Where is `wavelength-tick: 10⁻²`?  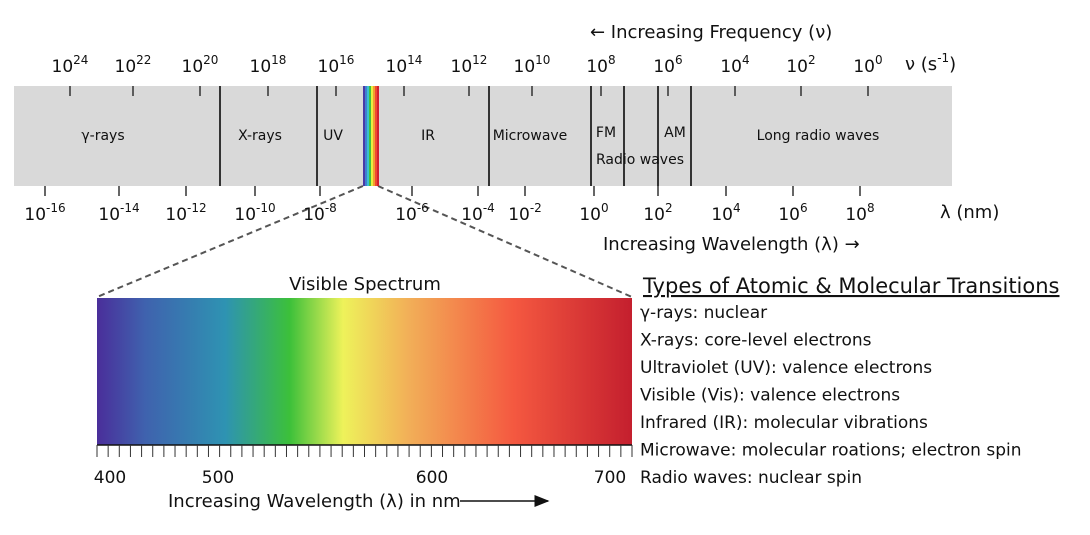 wavelength-tick: 10⁻² is located at coordinates (525, 213).